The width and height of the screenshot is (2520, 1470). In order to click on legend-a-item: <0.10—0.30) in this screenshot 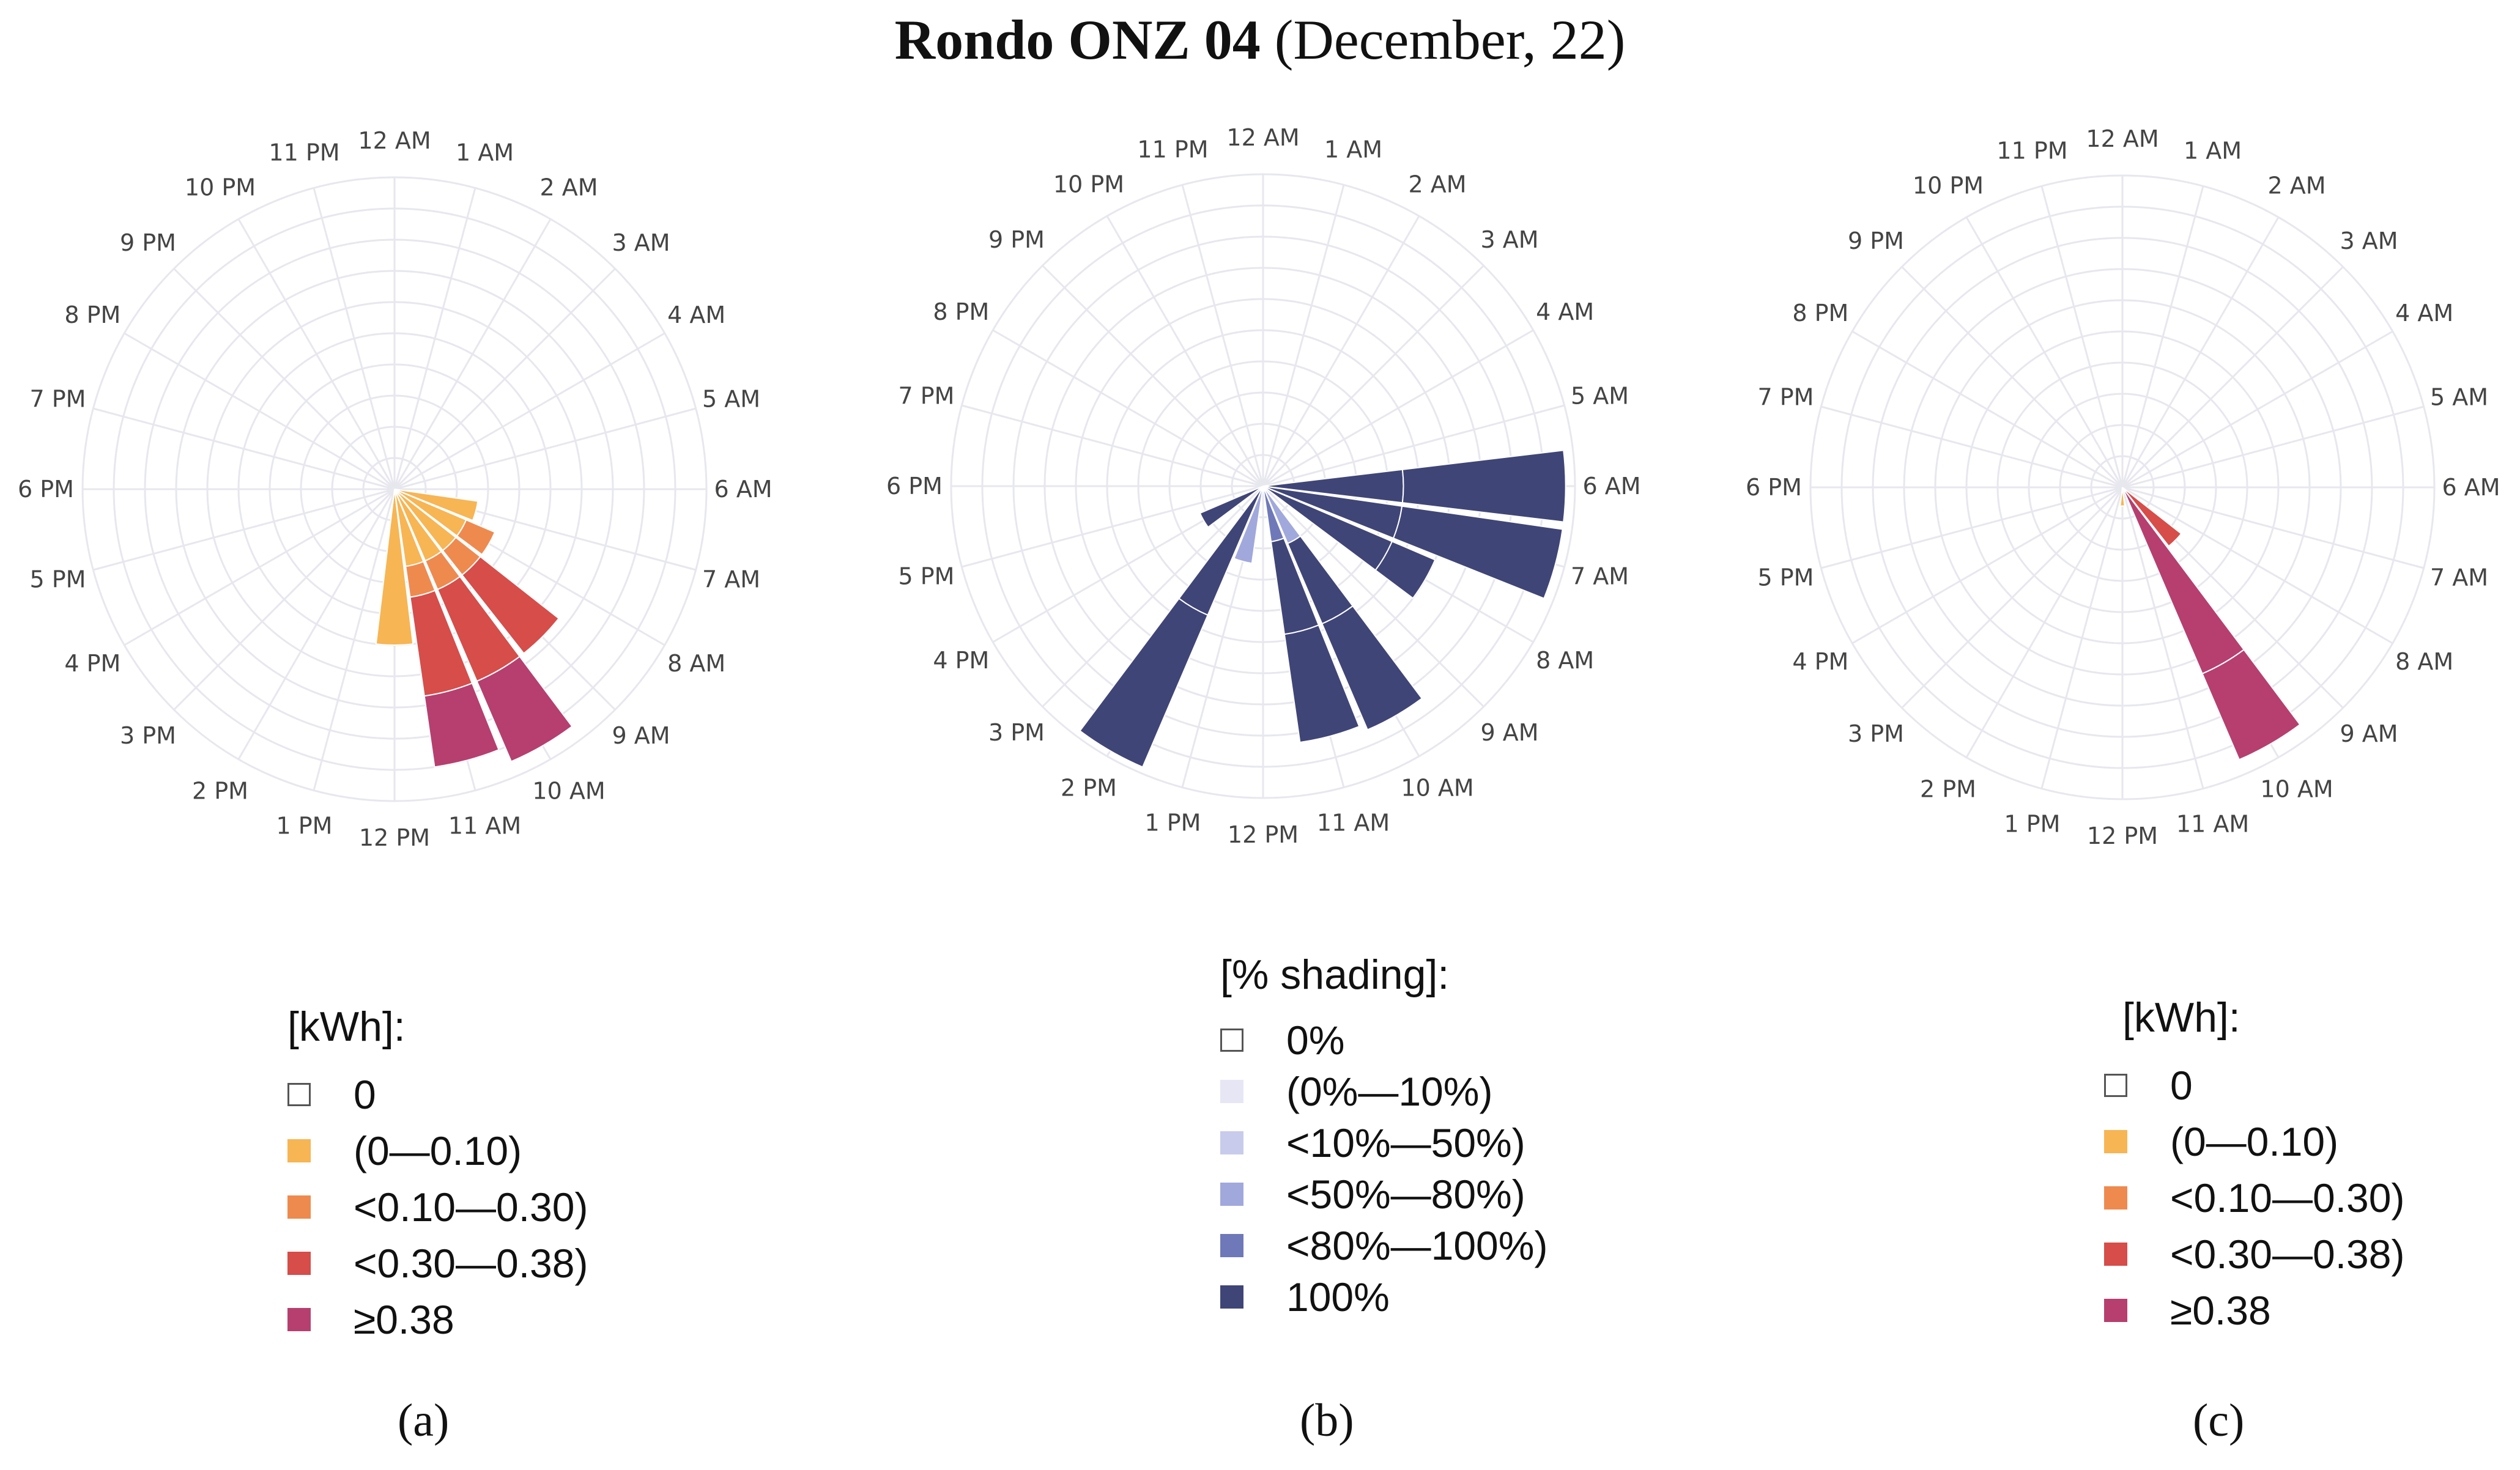, I will do `click(437, 1207)`.